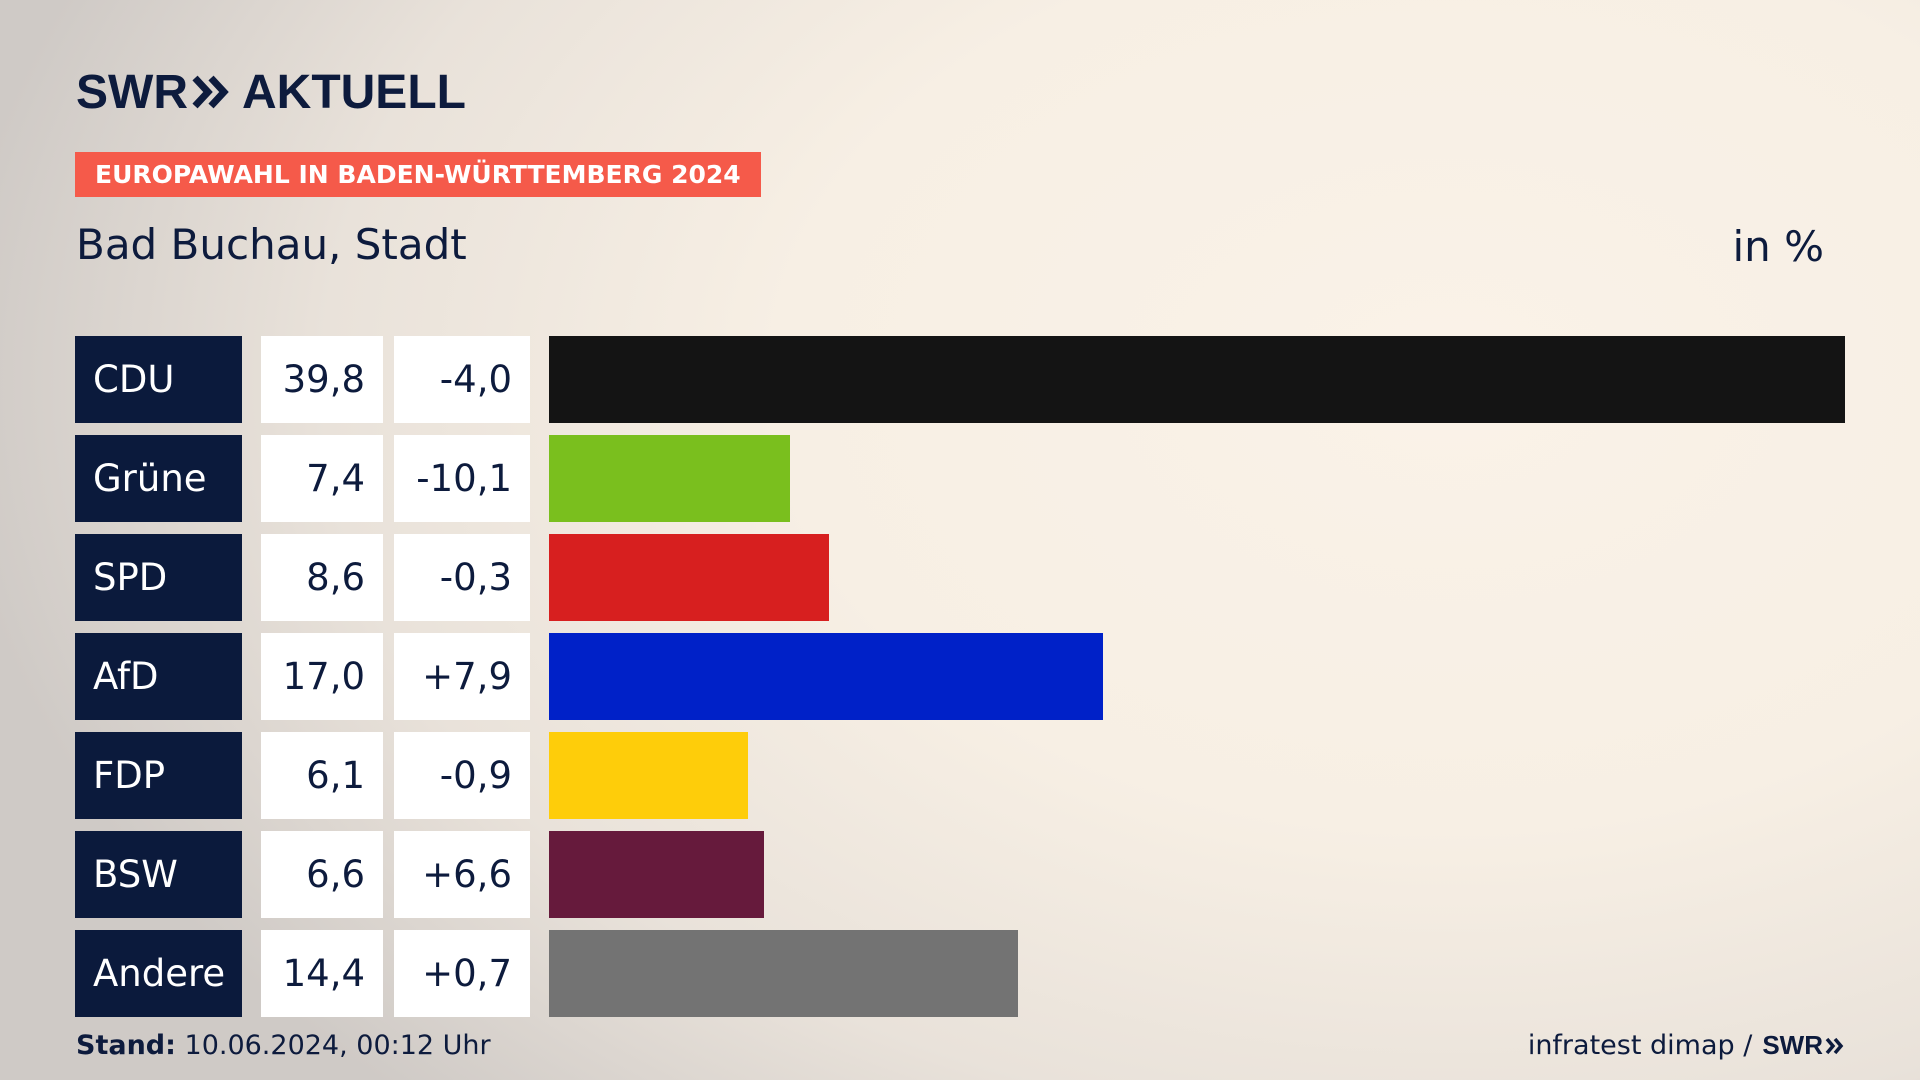 Image resolution: width=1920 pixels, height=1080 pixels. What do you see at coordinates (337, 1045) in the screenshot?
I see `stand-value: 10.06.2024, 00:12 Uhr` at bounding box center [337, 1045].